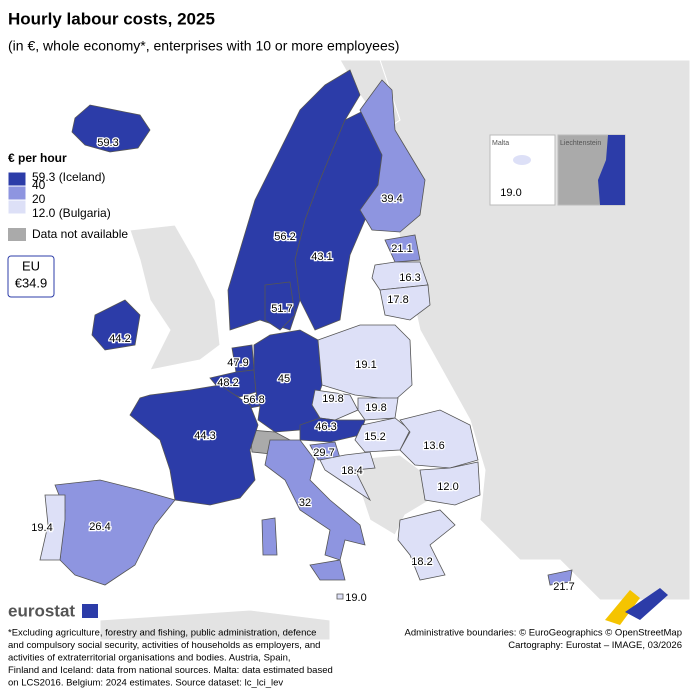 The image size is (690, 690). I want to click on region-value: 44.3, so click(204, 436).